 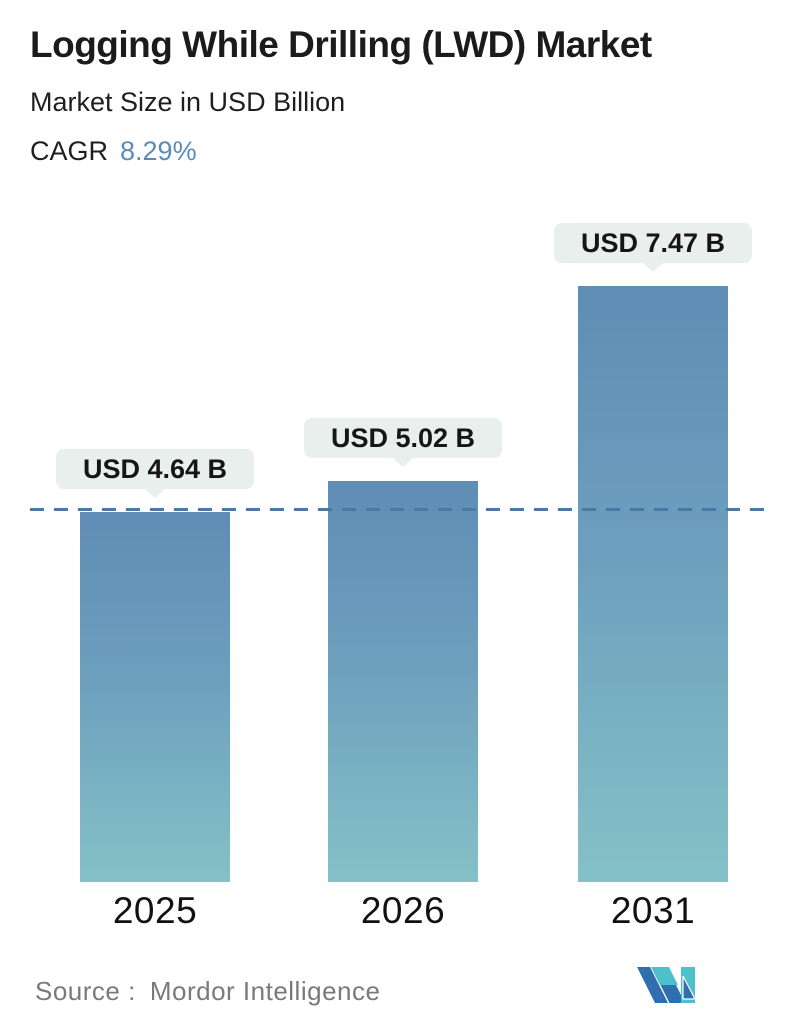 I want to click on x-axis-label-2031: 2031, so click(x=653, y=910).